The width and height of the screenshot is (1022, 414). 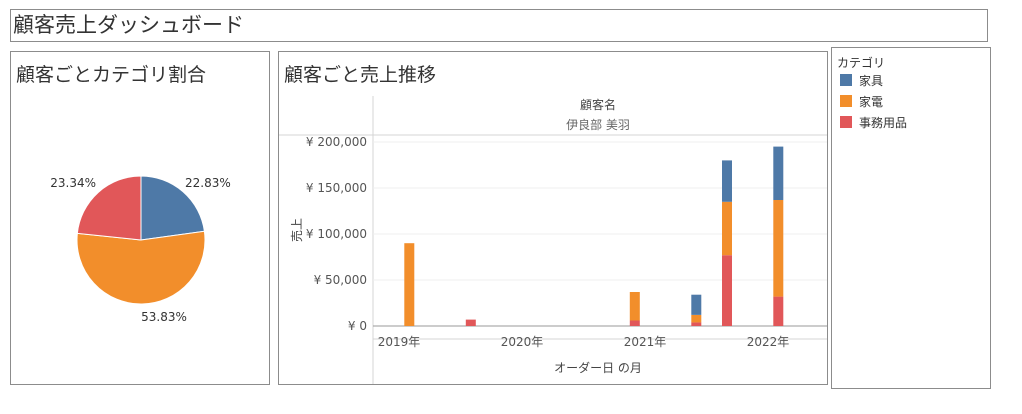 I want to click on legend-item-appliances: 家電, so click(x=862, y=101).